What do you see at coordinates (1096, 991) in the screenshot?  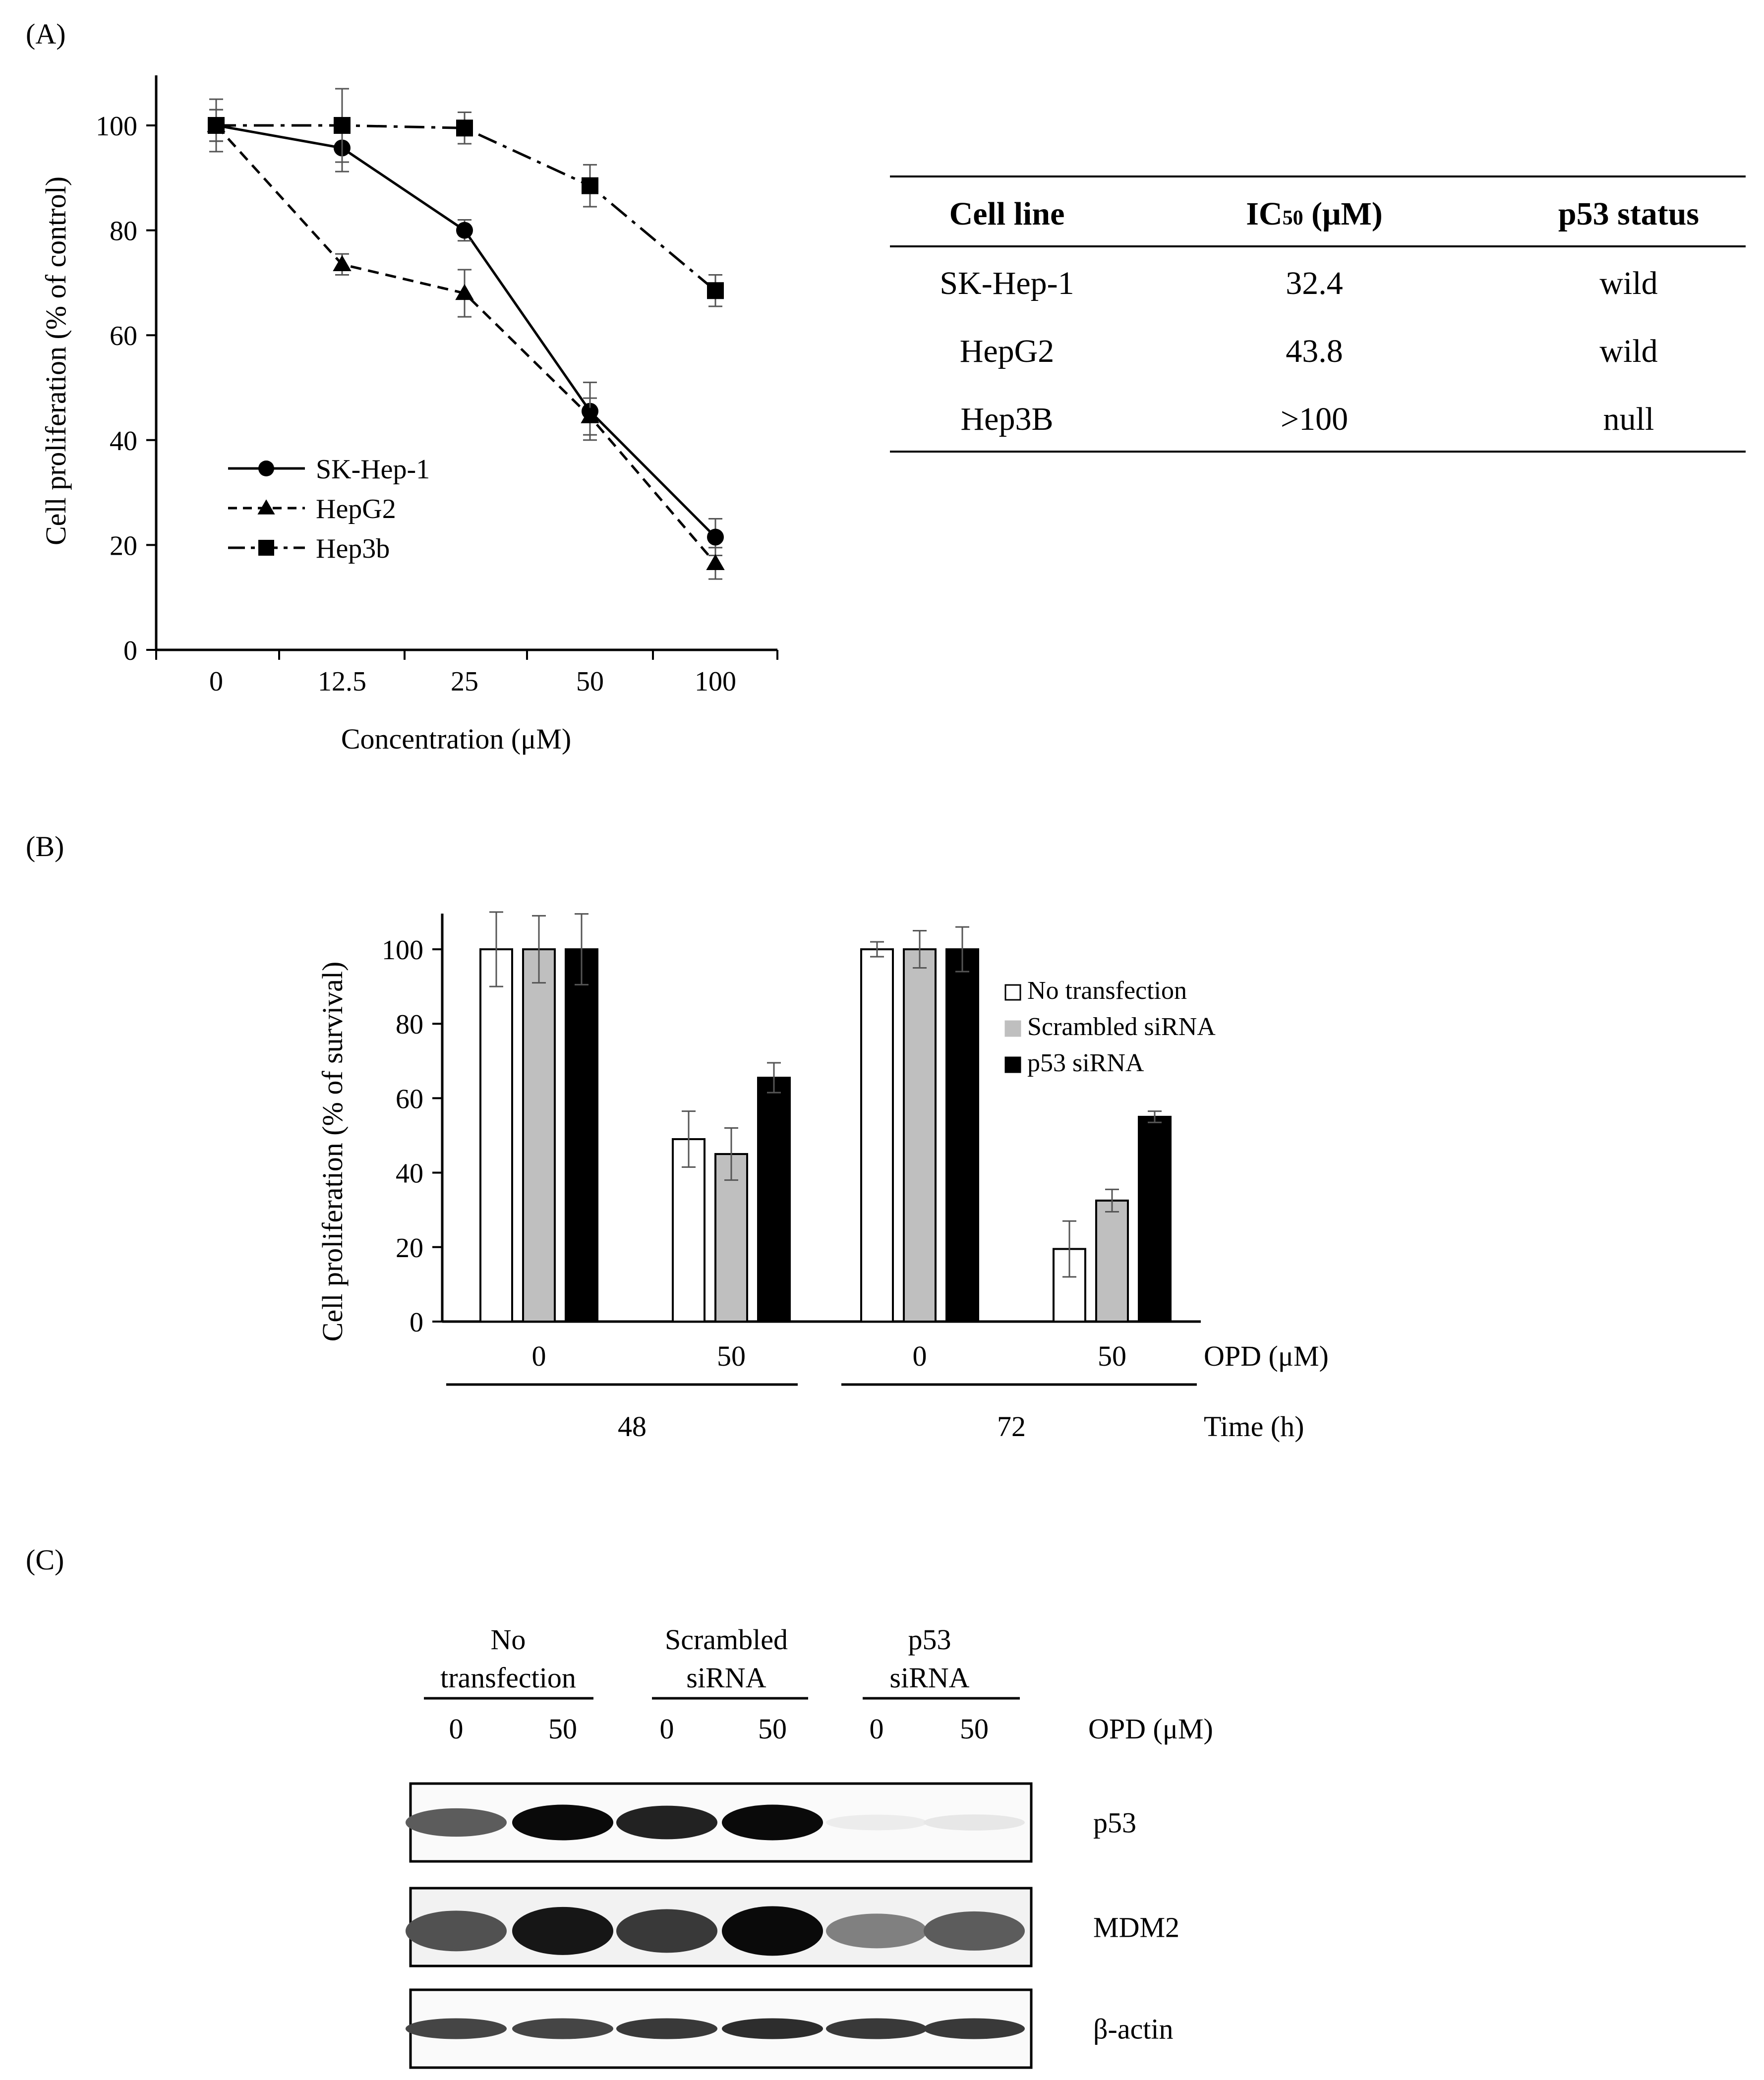 I see `legend-item: No transfection` at bounding box center [1096, 991].